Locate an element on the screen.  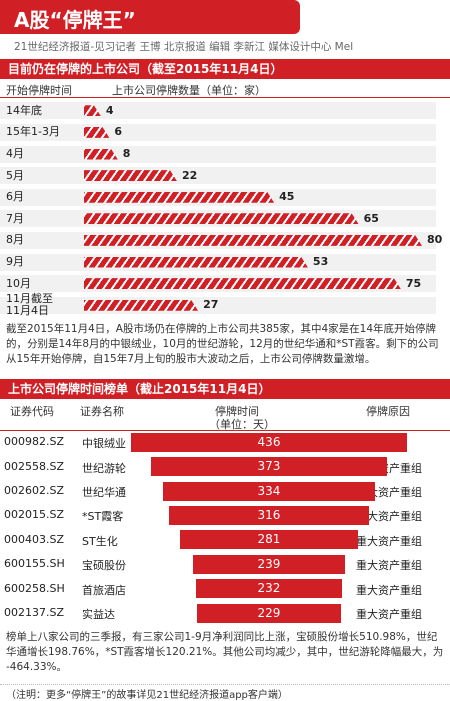
cell-code: 600155.SH is located at coordinates (34, 564).